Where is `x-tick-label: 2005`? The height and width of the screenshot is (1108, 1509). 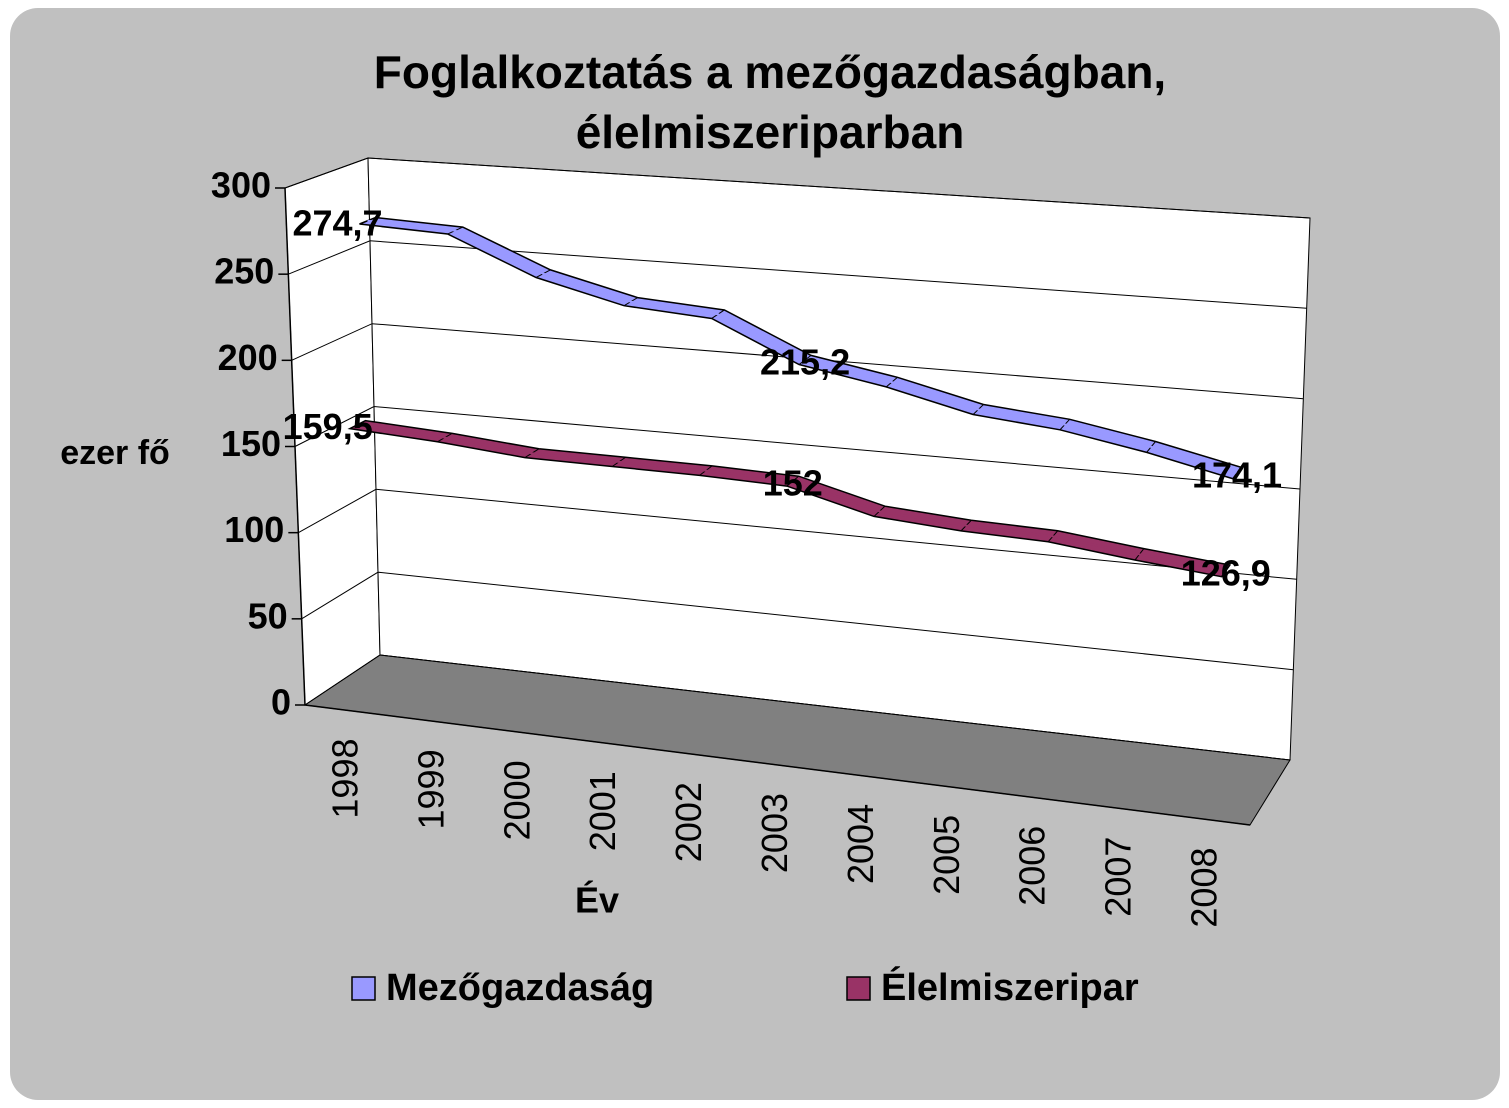 x-tick-label: 2005 is located at coordinates (946, 855).